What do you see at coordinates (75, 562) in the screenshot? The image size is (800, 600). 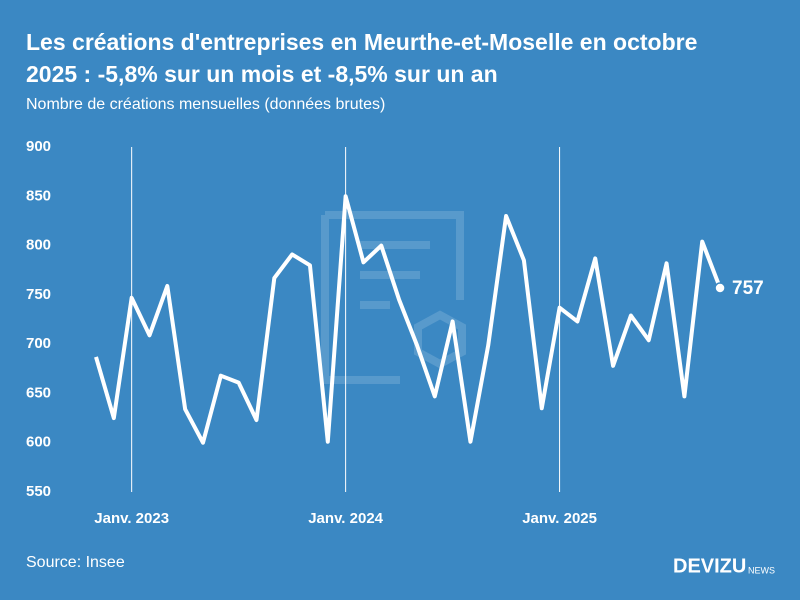 I see `source: Source: Insee` at bounding box center [75, 562].